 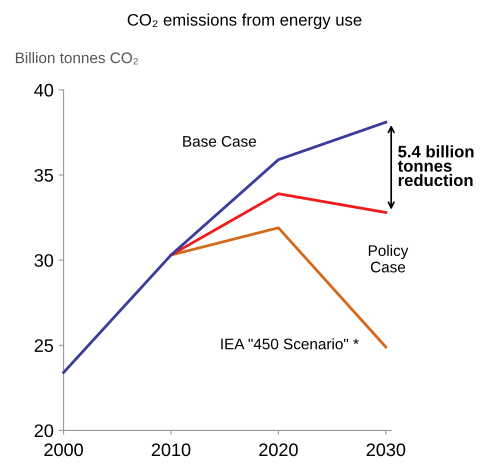 I want to click on text: Policy Case, so click(x=388, y=258).